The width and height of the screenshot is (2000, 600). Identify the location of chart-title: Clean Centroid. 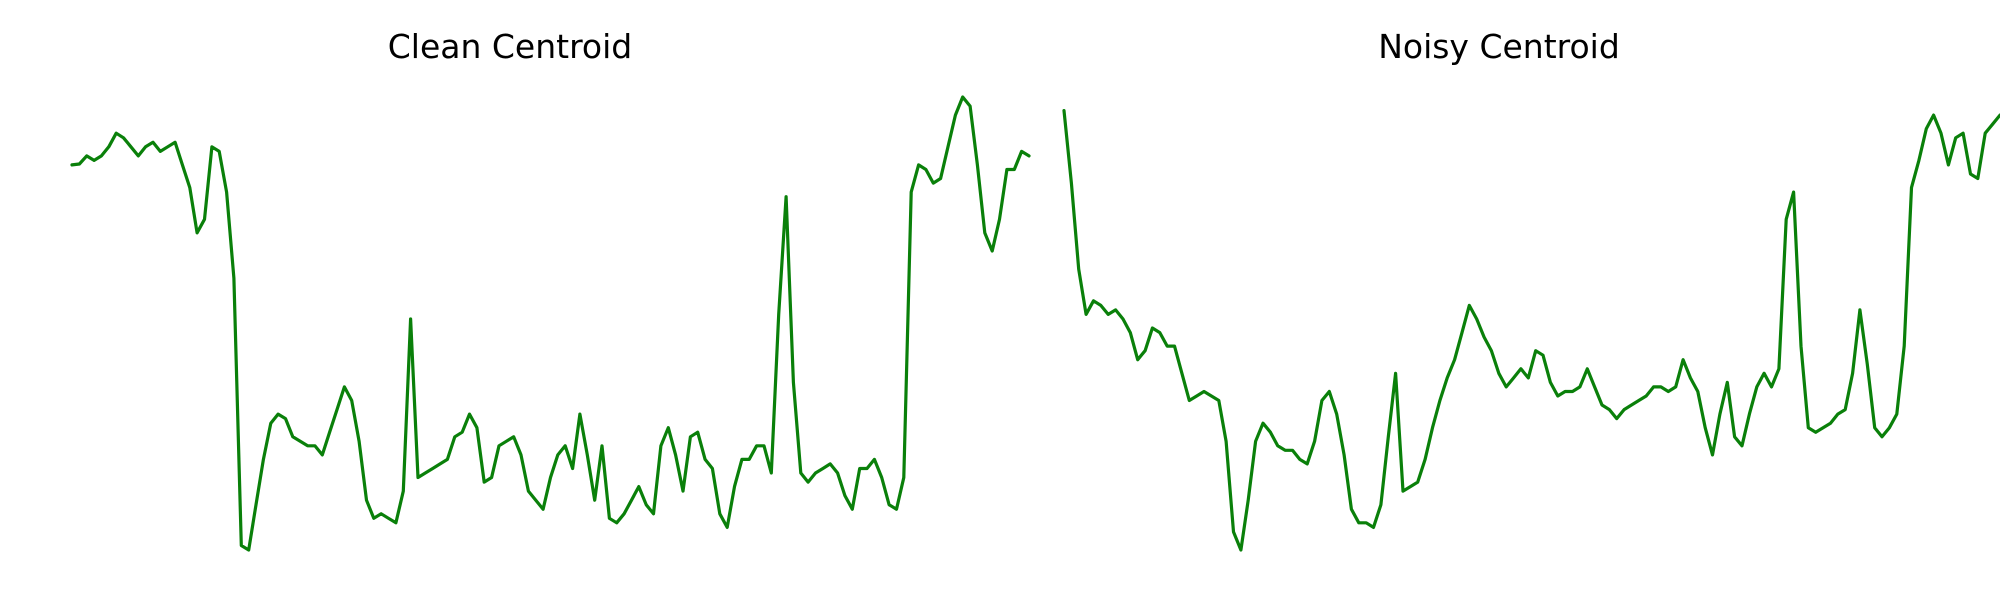
(510, 46).